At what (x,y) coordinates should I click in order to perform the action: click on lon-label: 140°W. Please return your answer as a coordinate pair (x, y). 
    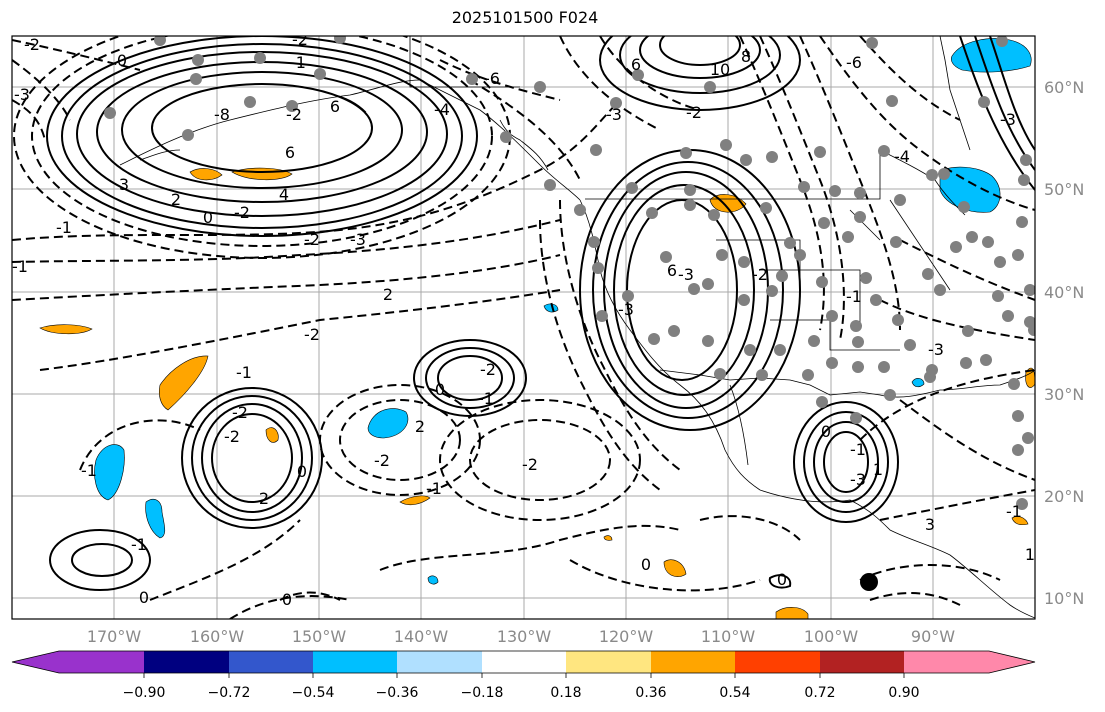
    Looking at the image, I should click on (421, 636).